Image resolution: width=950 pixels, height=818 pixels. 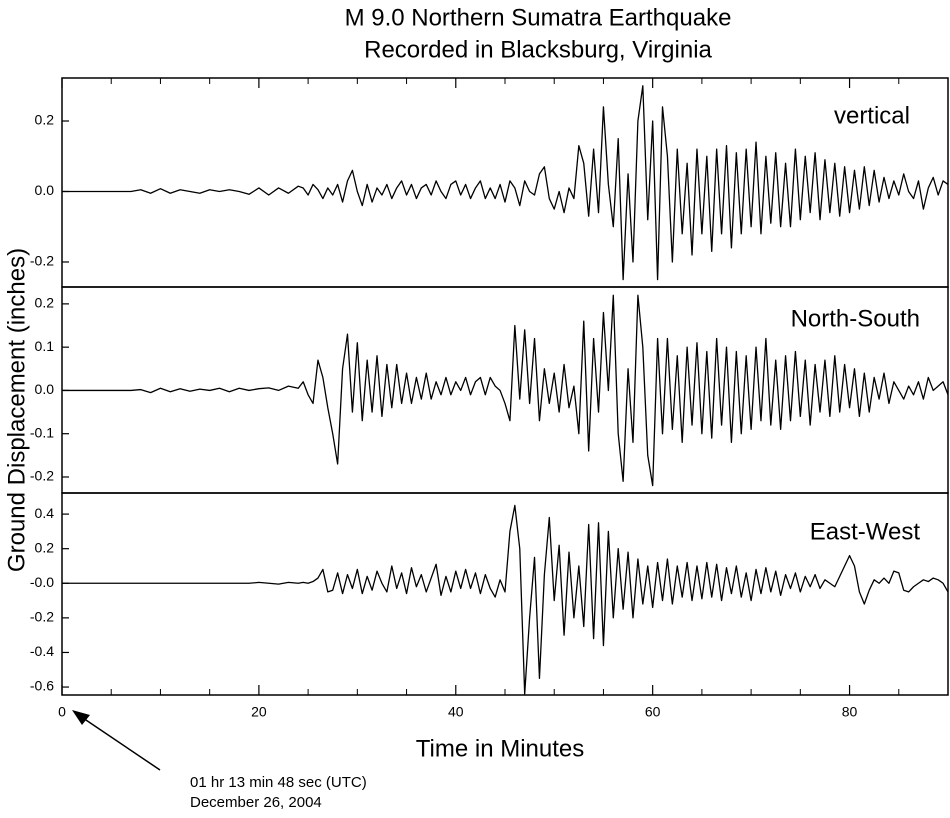 I want to click on y-tick-label: -0.0, so click(x=42, y=582).